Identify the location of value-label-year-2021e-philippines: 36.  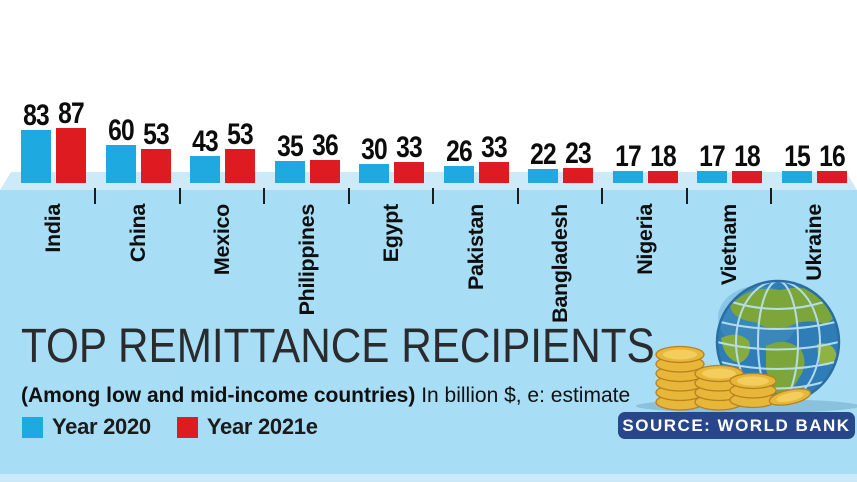
(325, 145).